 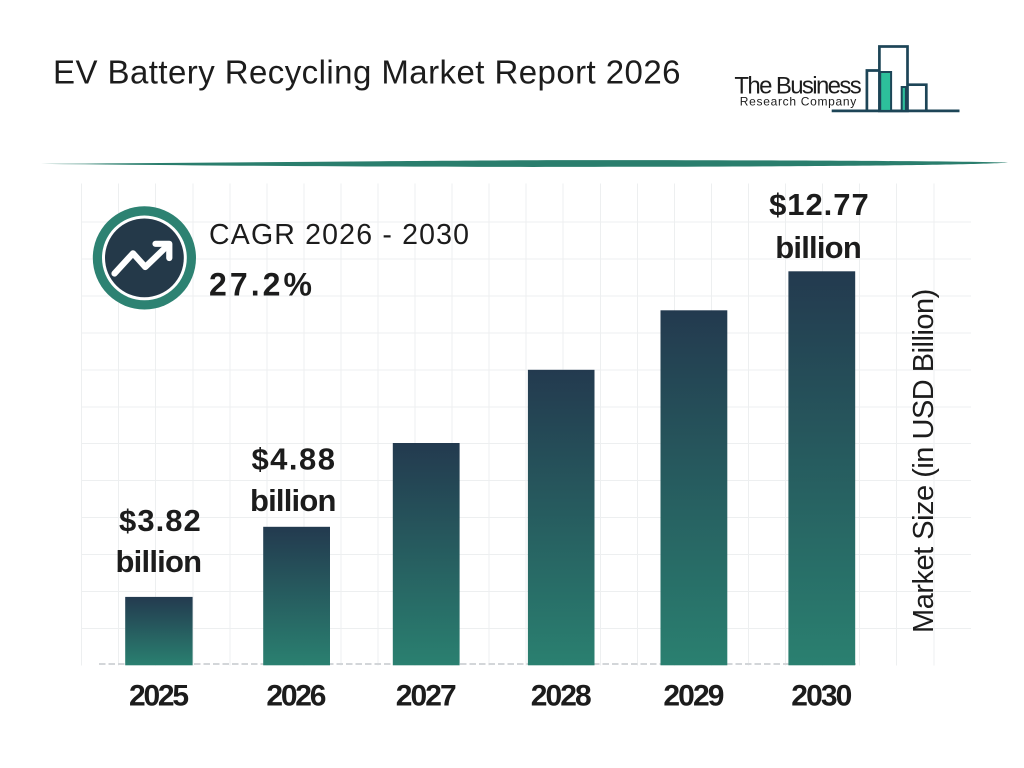 What do you see at coordinates (693, 696) in the screenshot?
I see `svg-text: 2029` at bounding box center [693, 696].